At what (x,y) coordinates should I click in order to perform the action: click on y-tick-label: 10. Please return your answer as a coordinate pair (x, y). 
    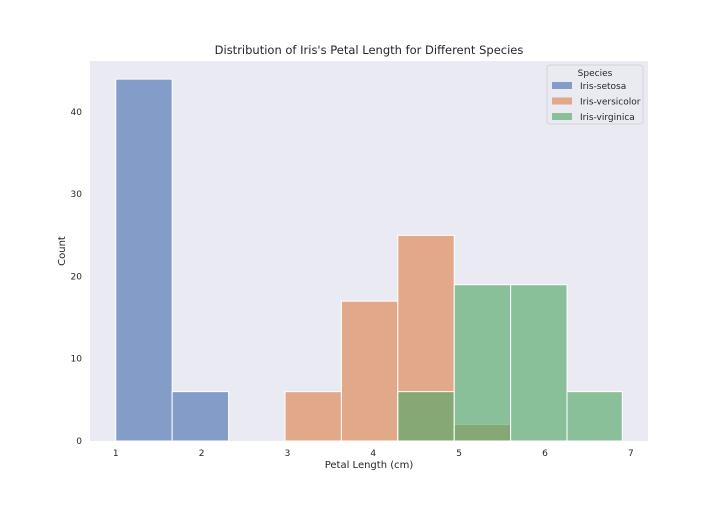
    Looking at the image, I should click on (77, 360).